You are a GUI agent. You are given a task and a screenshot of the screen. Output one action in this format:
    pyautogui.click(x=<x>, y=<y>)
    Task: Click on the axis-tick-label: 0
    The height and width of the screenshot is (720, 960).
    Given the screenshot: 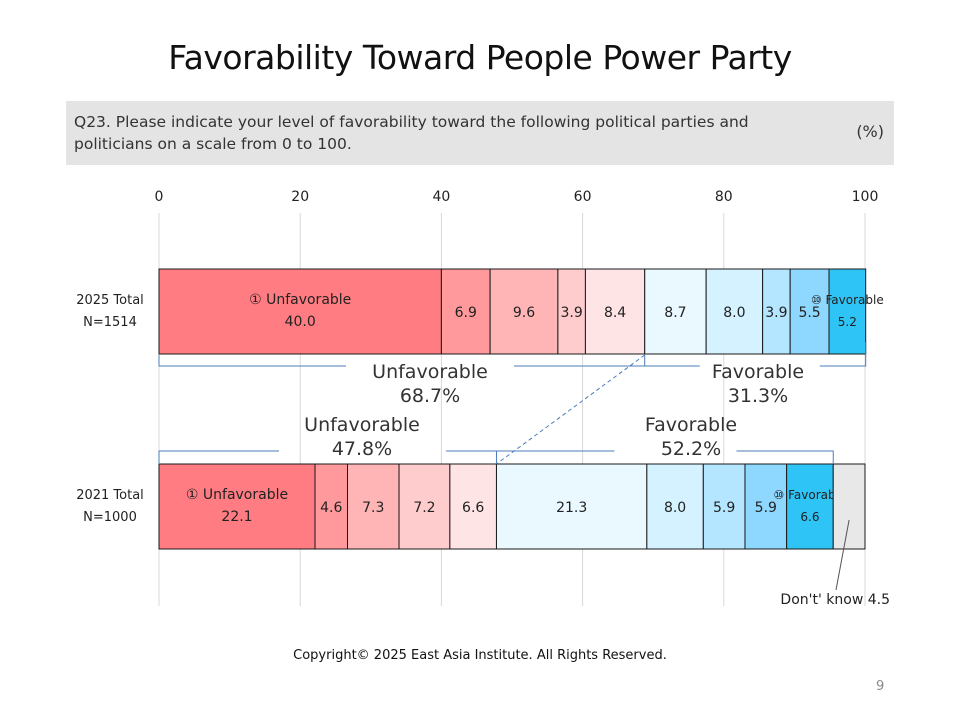 What is the action you would take?
    pyautogui.click(x=159, y=197)
    